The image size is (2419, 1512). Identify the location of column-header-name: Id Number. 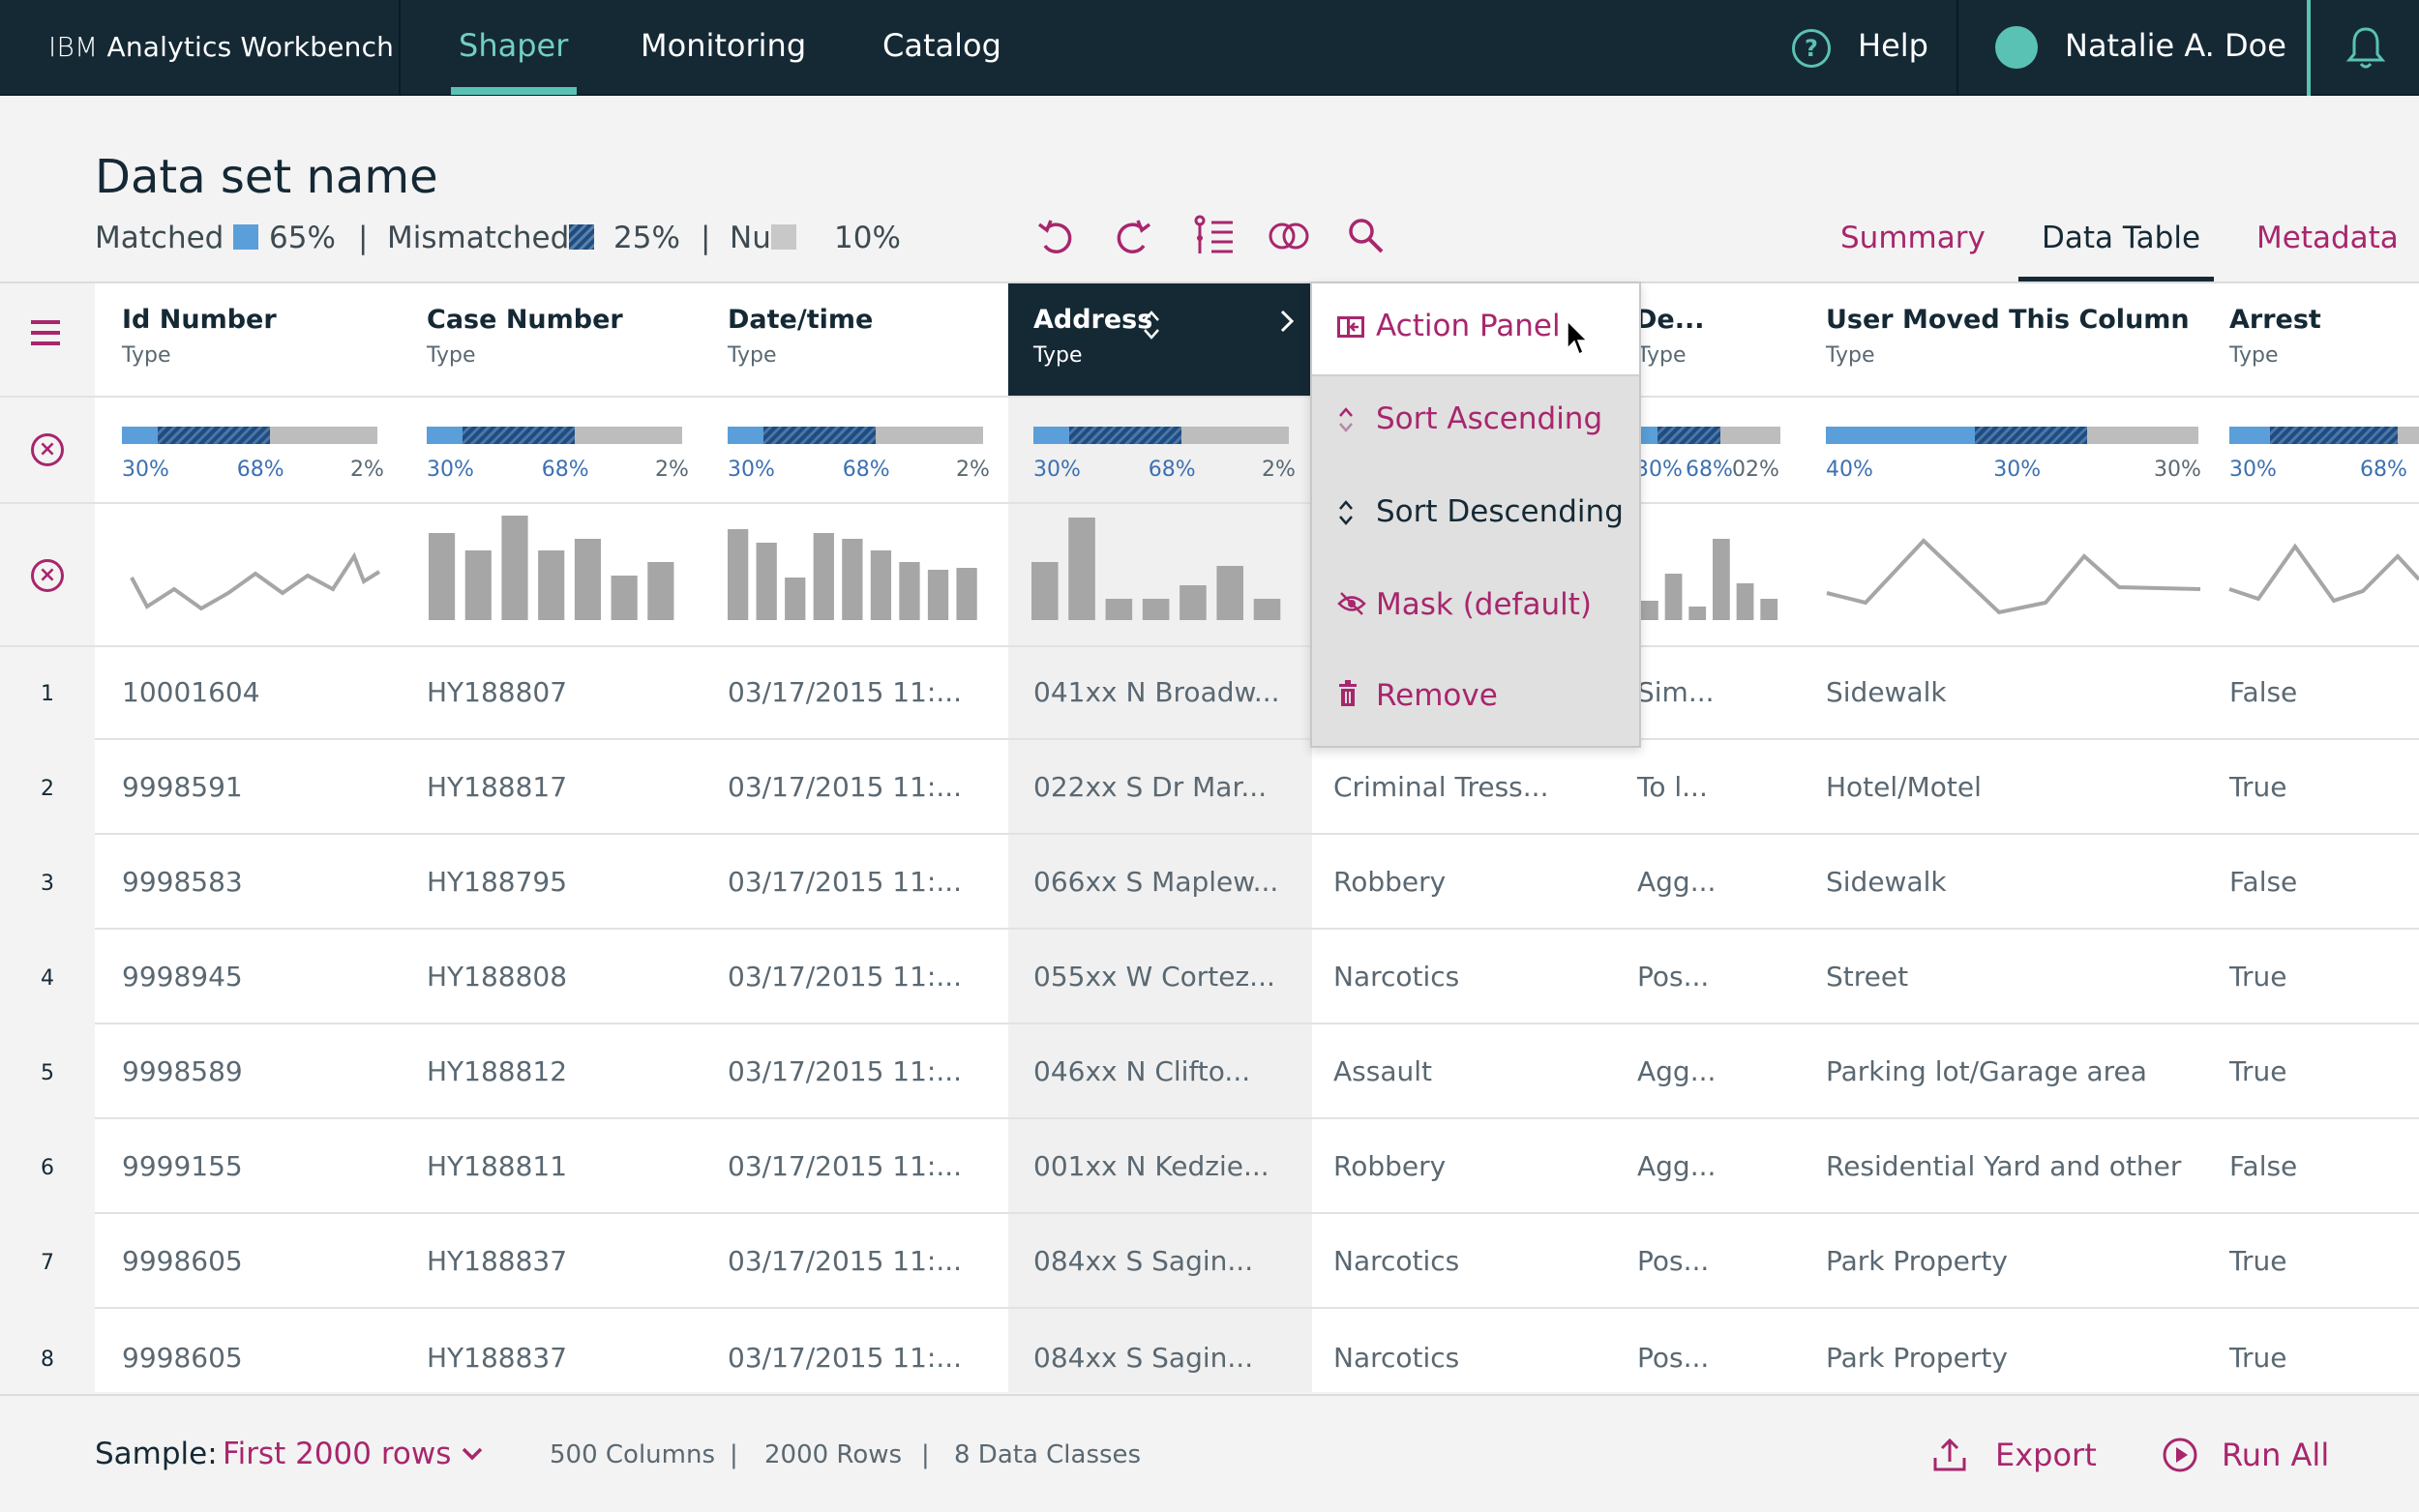
(200, 320).